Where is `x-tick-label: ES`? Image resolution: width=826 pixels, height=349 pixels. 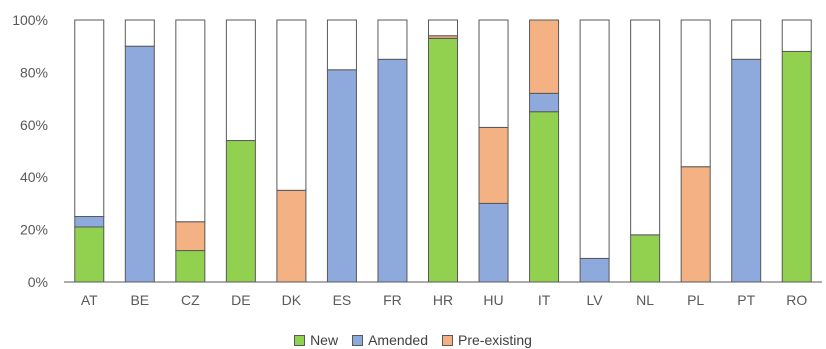
x-tick-label: ES is located at coordinates (342, 300).